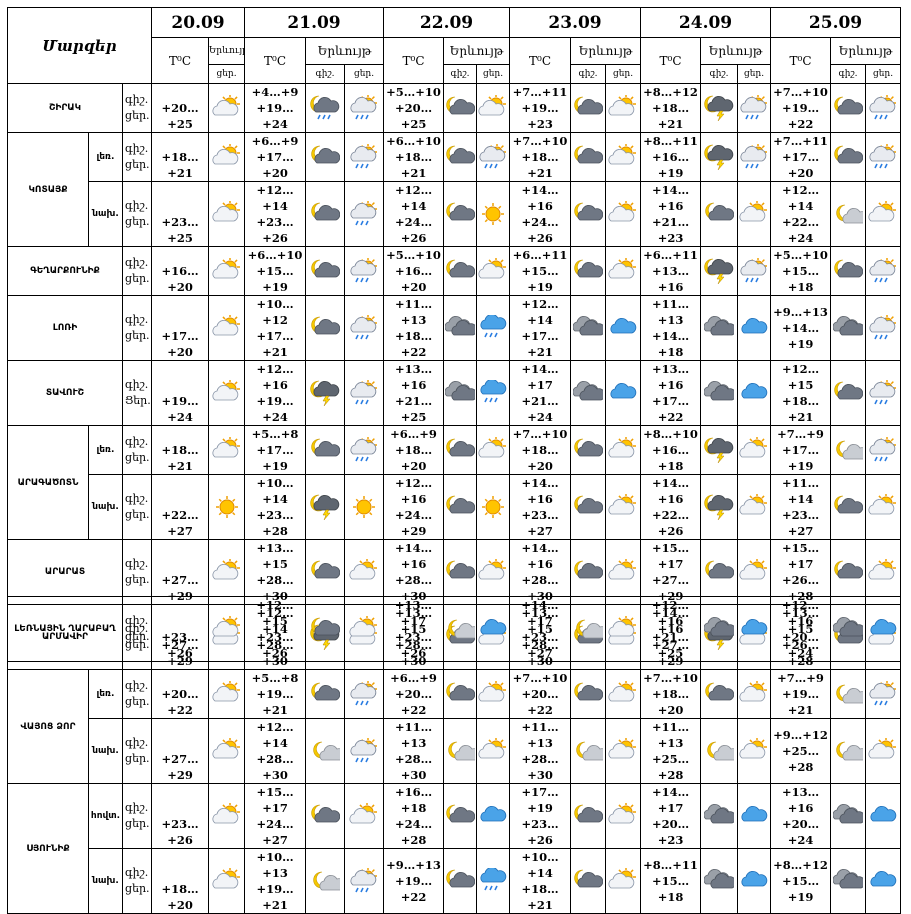  What do you see at coordinates (48, 726) in the screenshot?
I see `region-name: ՎԱՅՈՑ ՁՈՐ` at bounding box center [48, 726].